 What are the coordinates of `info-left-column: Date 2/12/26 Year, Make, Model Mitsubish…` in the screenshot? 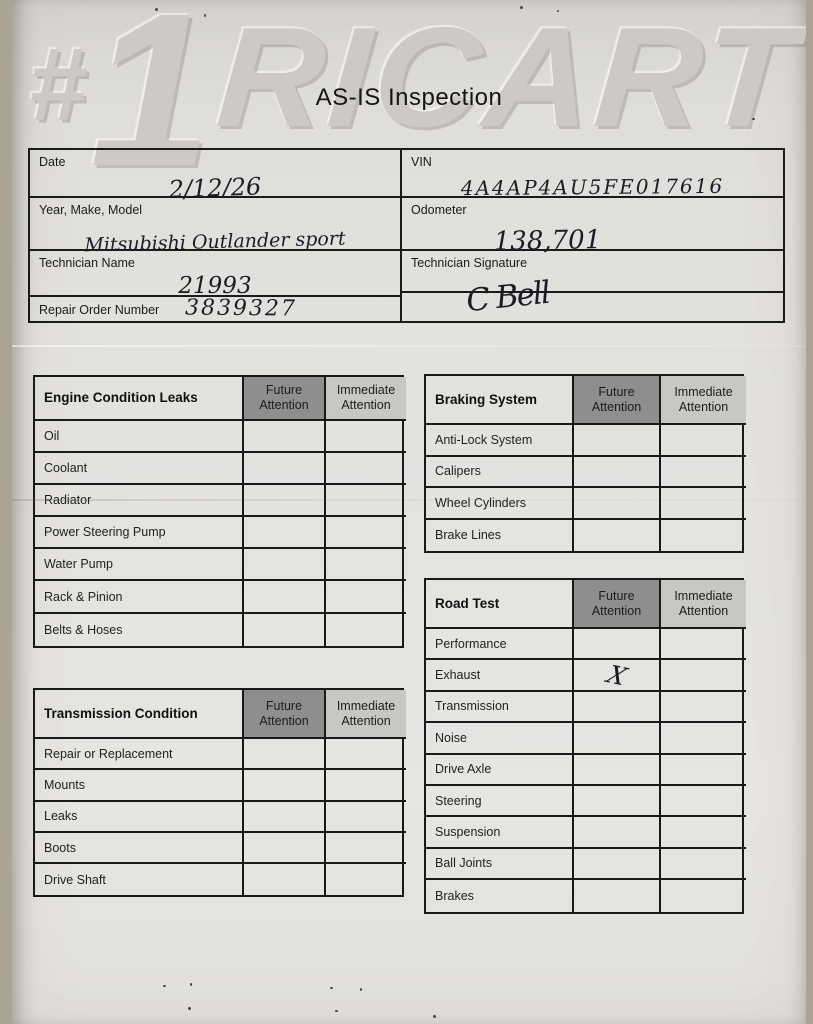 It's located at (216, 235).